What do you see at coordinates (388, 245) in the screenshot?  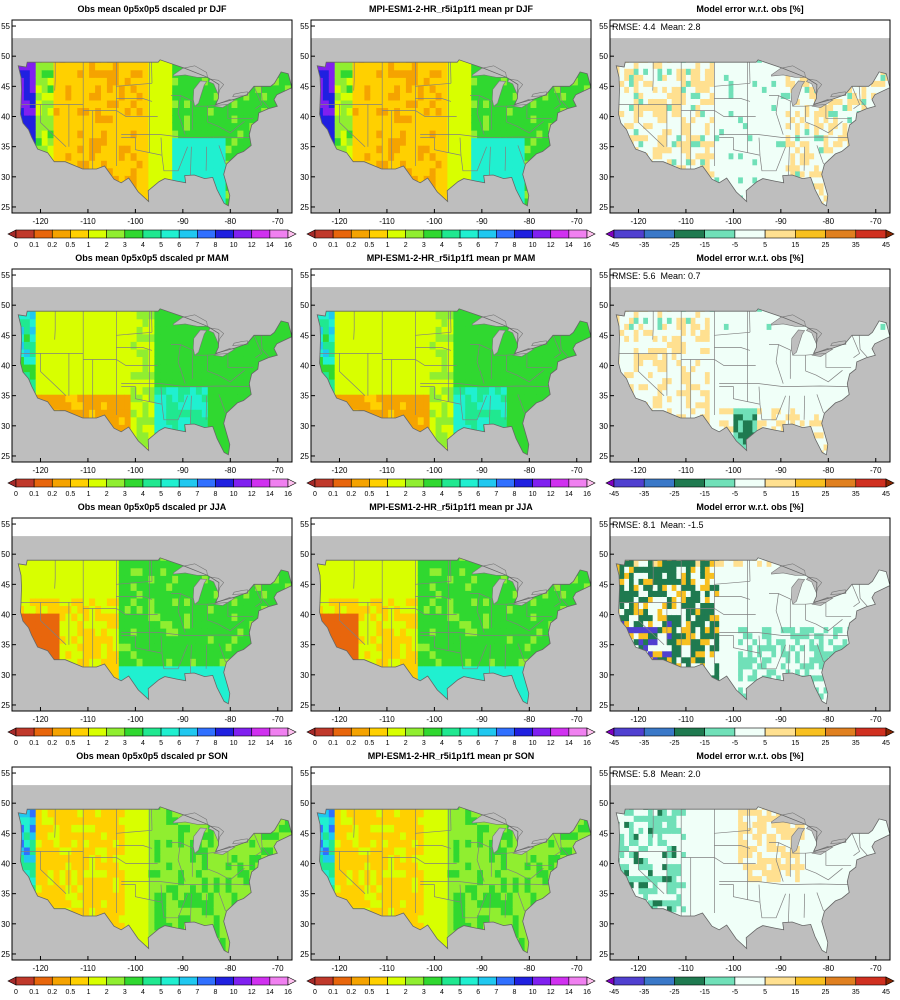 I see `colorbar-label: 1` at bounding box center [388, 245].